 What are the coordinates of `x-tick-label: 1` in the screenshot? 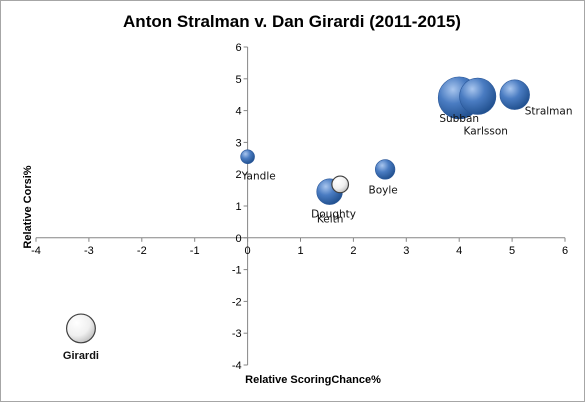 It's located at (300, 251).